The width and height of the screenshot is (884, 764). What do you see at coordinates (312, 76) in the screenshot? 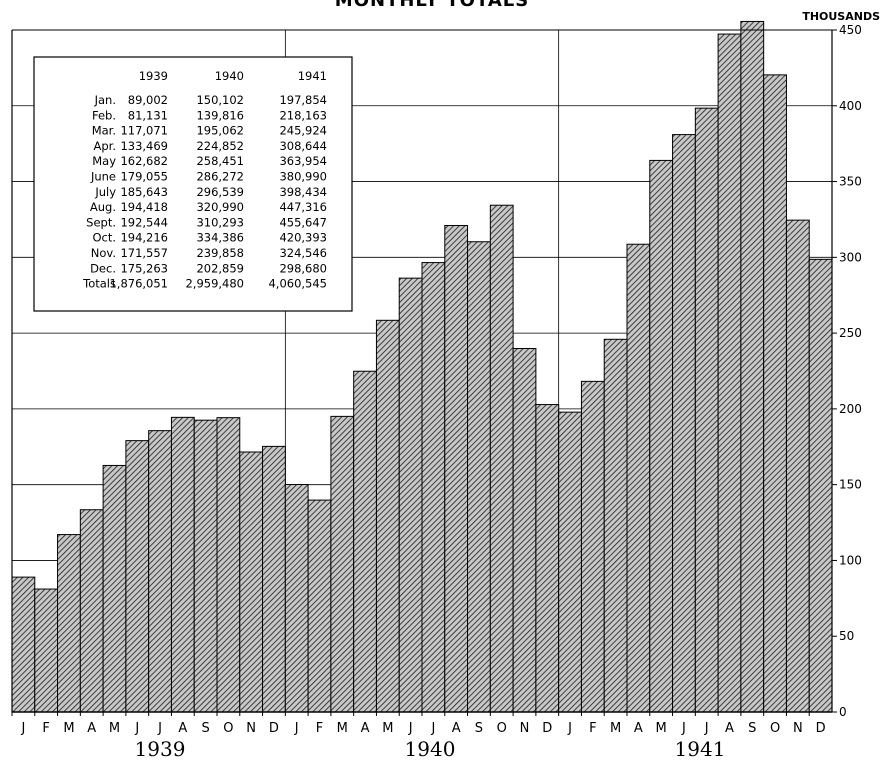
I see `table-header: 1941` at bounding box center [312, 76].